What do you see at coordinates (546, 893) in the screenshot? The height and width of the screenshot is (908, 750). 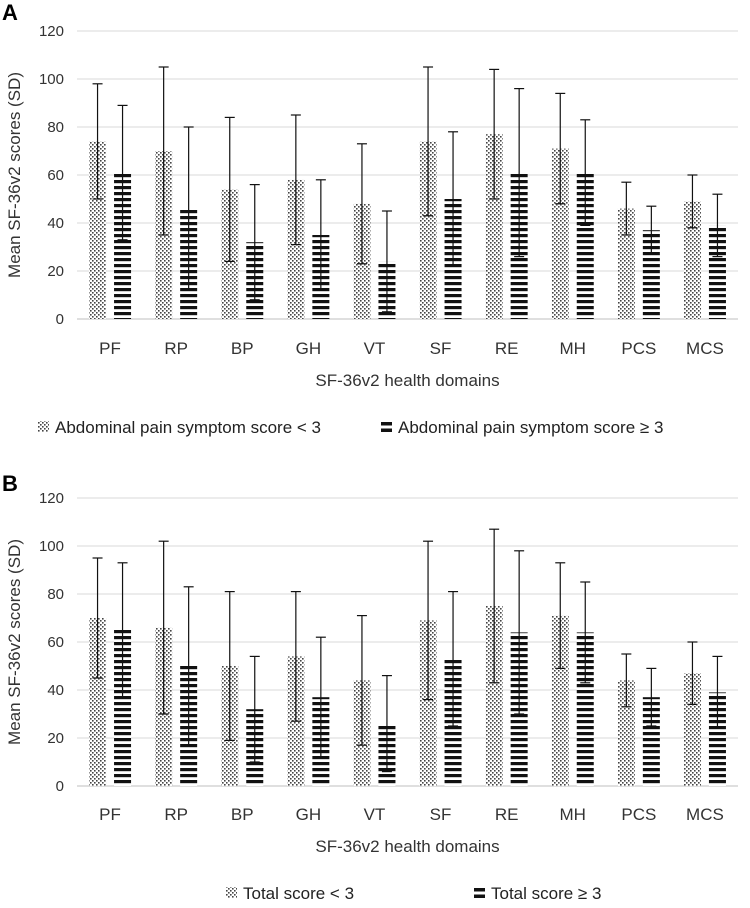 I see `legend-label: Total score ≥ 3` at bounding box center [546, 893].